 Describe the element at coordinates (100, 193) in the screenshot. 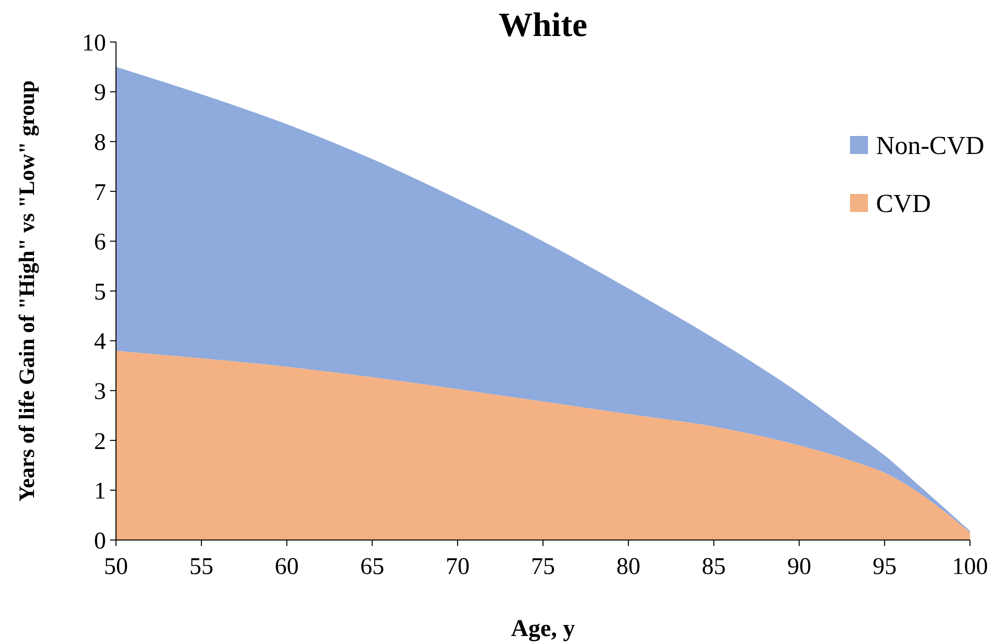

I see `y-tick-label: 7` at that location.